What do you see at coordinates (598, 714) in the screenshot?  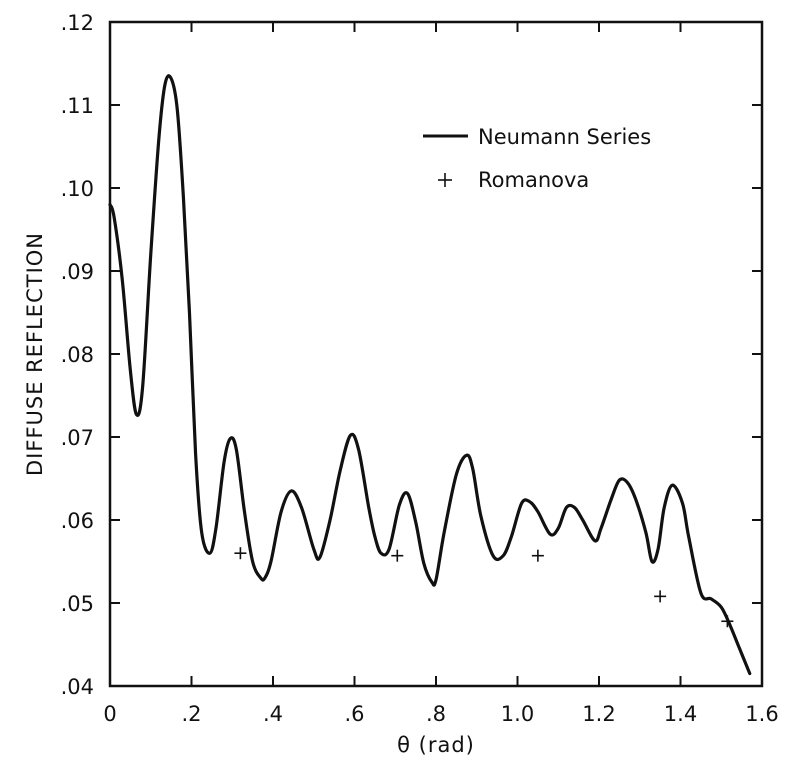 I see `x-tick-label: 1.2` at bounding box center [598, 714].